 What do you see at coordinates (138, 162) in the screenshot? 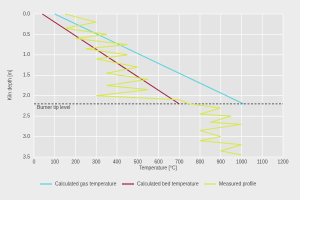
I see `x-tick-label: 500` at bounding box center [138, 162].